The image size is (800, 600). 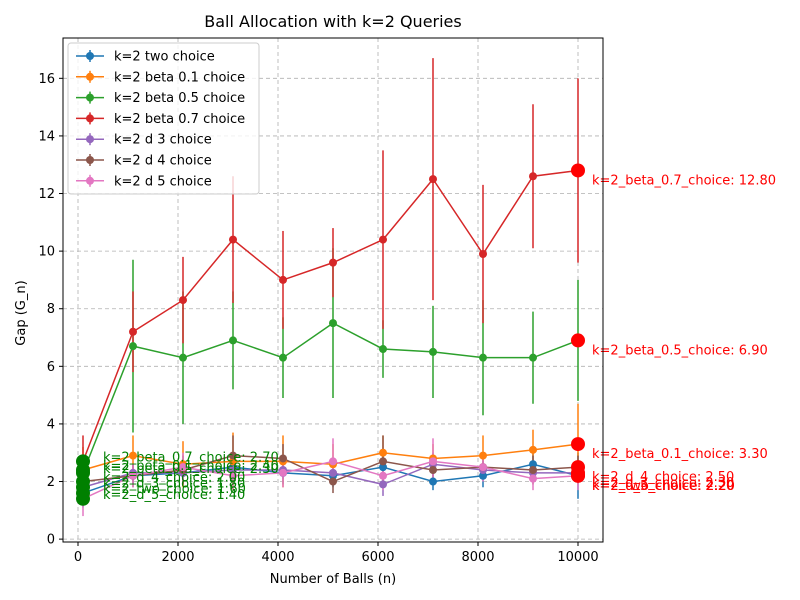 What do you see at coordinates (332, 21) in the screenshot?
I see `chart-title: Ball Allocation with k=2 Queries` at bounding box center [332, 21].